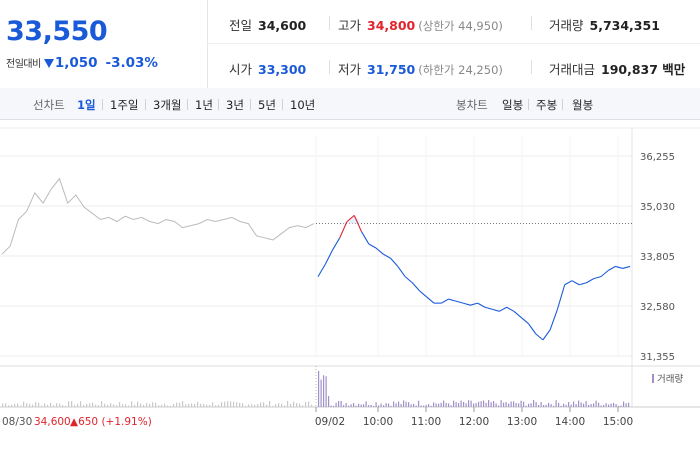  What do you see at coordinates (513, 105) in the screenshot?
I see `tab-daily-candle: 일봉` at bounding box center [513, 105].